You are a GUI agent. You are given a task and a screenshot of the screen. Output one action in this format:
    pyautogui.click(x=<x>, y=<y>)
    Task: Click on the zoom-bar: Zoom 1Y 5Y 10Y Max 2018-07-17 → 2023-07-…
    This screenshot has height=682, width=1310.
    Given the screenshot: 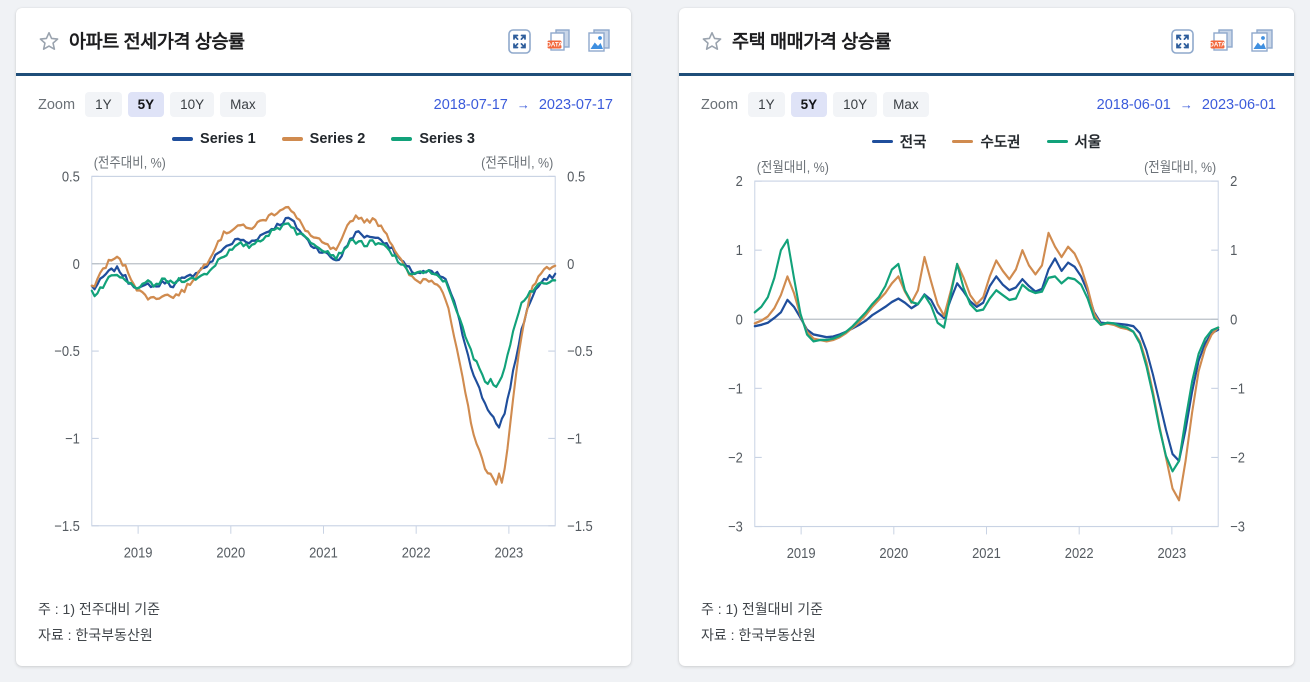 What is the action you would take?
    pyautogui.click(x=323, y=99)
    